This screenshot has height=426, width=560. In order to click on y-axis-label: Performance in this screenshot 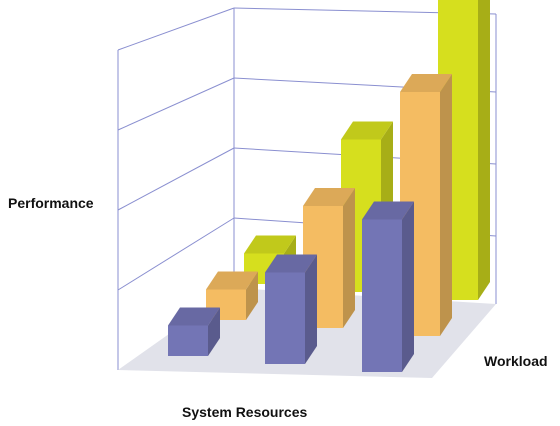, I will do `click(51, 203)`.